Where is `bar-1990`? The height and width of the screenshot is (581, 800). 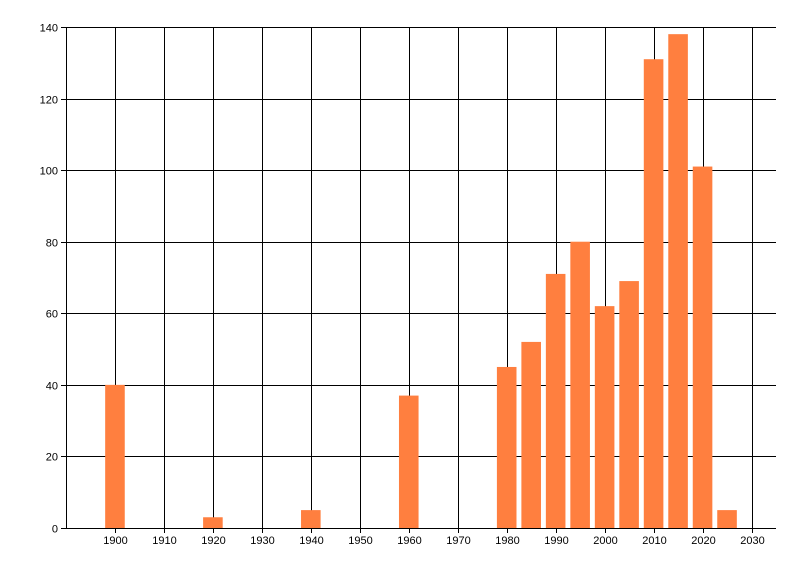
bar-1990 is located at coordinates (555, 400).